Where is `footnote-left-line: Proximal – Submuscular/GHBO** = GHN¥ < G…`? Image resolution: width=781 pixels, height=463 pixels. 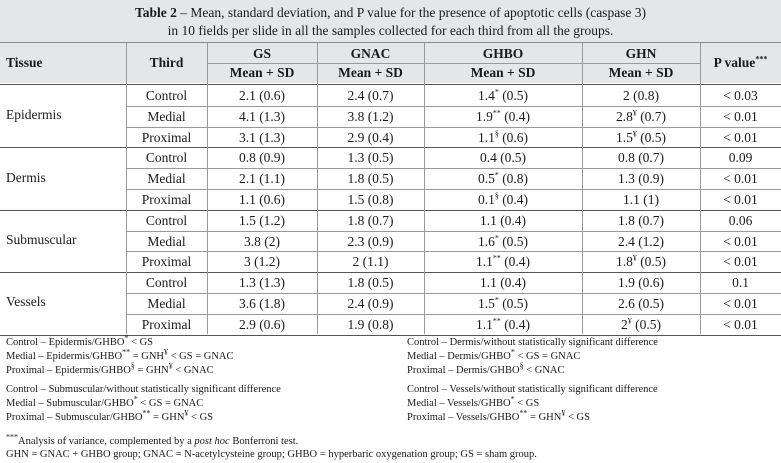
footnote-left-line: Proximal – Submuscular/GHBO** = GHN¥ < G… is located at coordinates (110, 415).